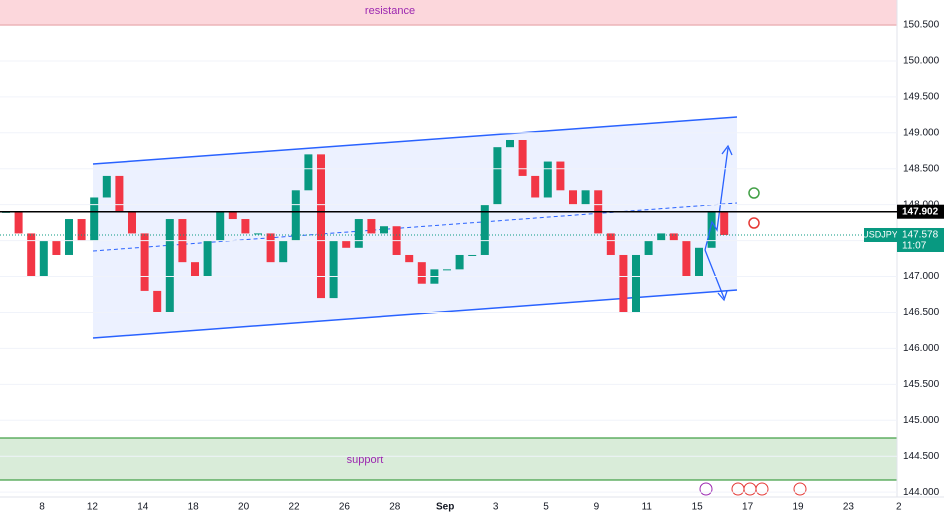 Image resolution: width=944 pixels, height=520 pixels. Describe the element at coordinates (753, 489) in the screenshot. I see `event-icons` at that location.